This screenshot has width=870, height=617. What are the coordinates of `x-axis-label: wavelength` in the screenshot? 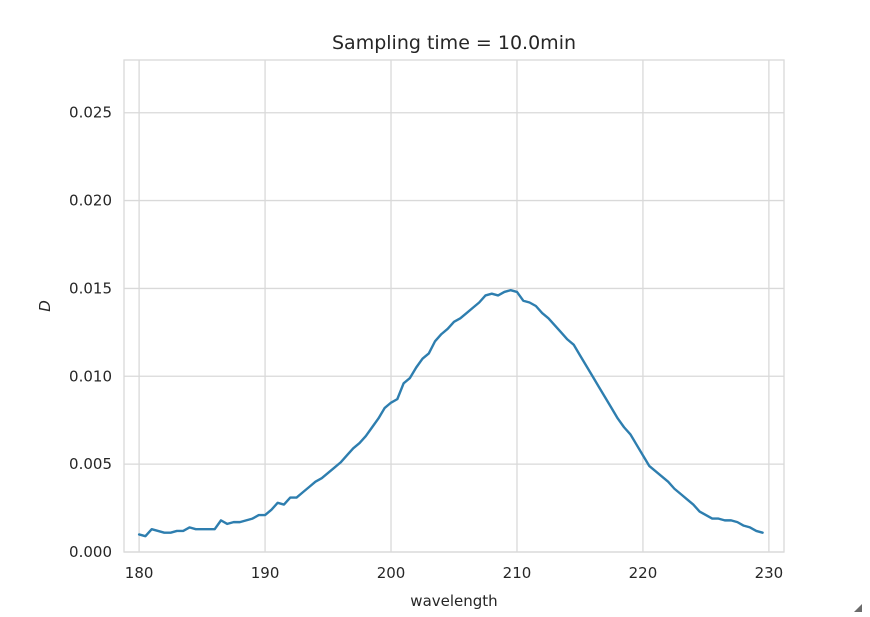 It's located at (453, 601).